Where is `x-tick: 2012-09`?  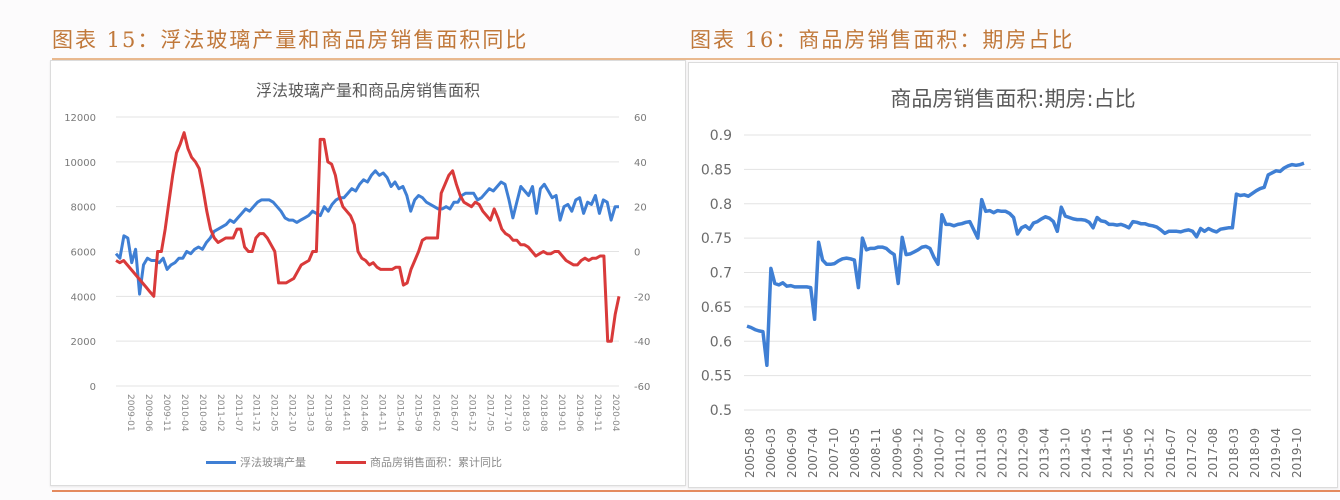
x-tick: 2012-09 is located at coordinates (1024, 453).